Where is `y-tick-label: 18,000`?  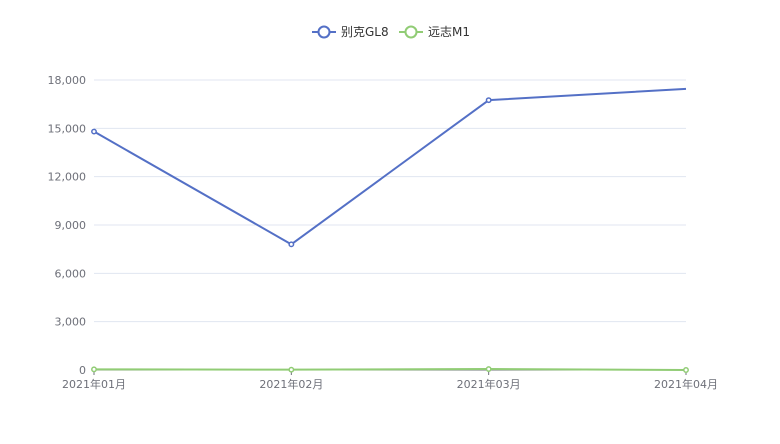
y-tick-label: 18,000 is located at coordinates (67, 80).